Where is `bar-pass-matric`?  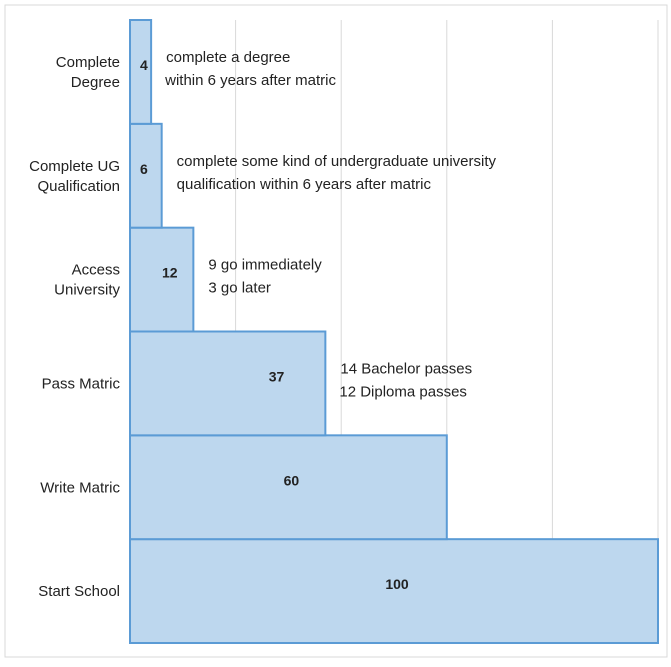
bar-pass-matric is located at coordinates (228, 383).